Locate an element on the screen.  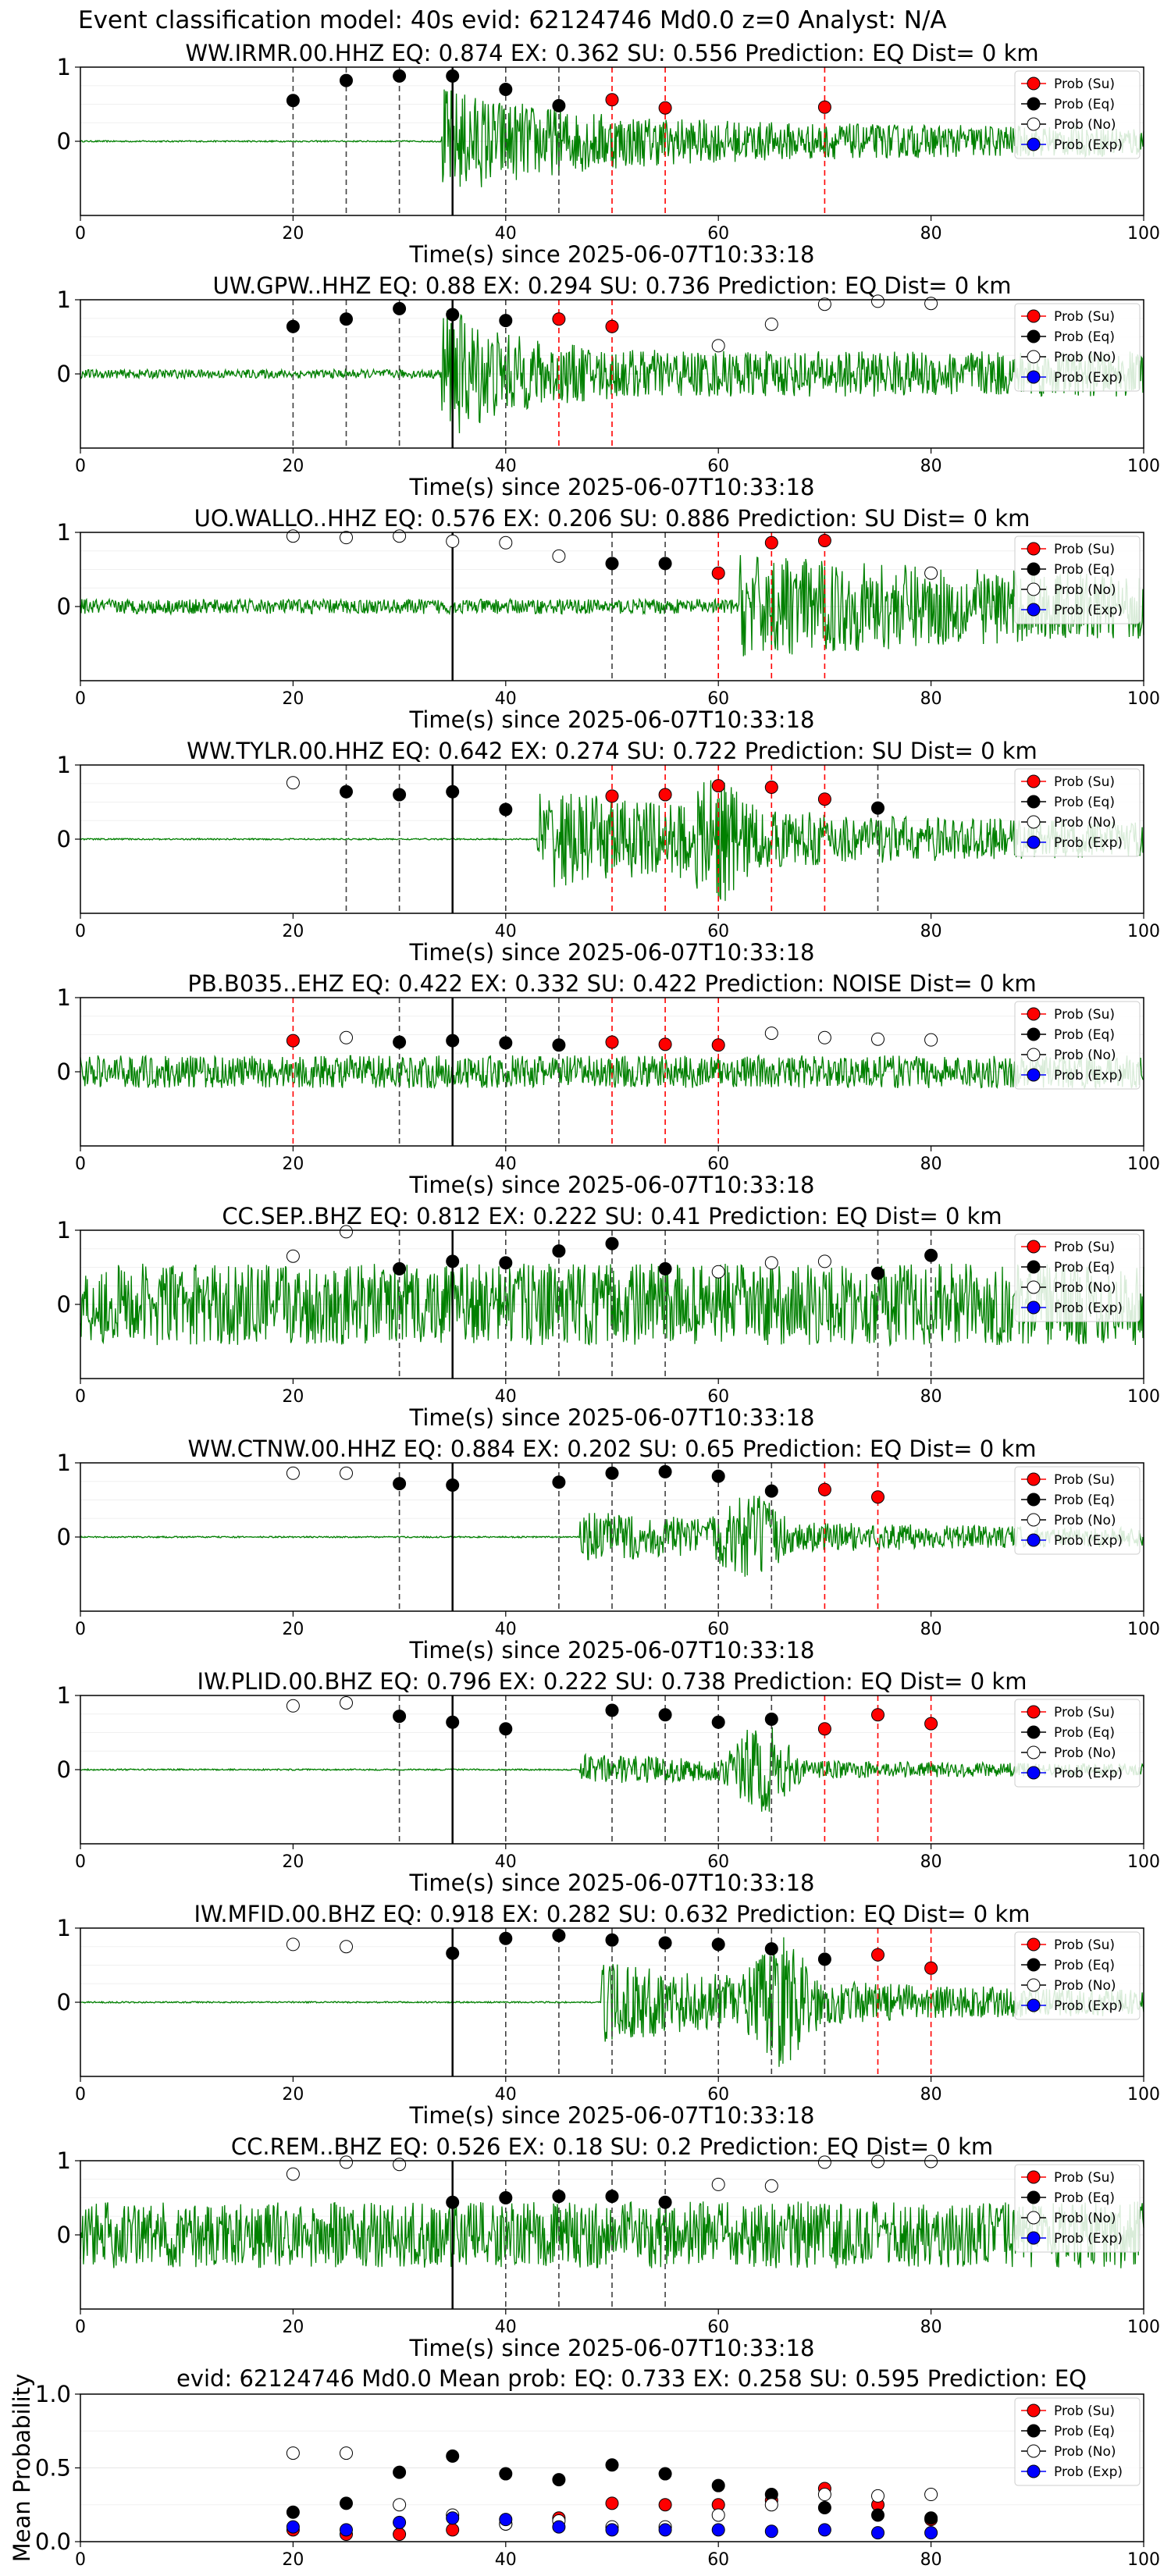
y-tick-label: 0.0 is located at coordinates (53, 2541).